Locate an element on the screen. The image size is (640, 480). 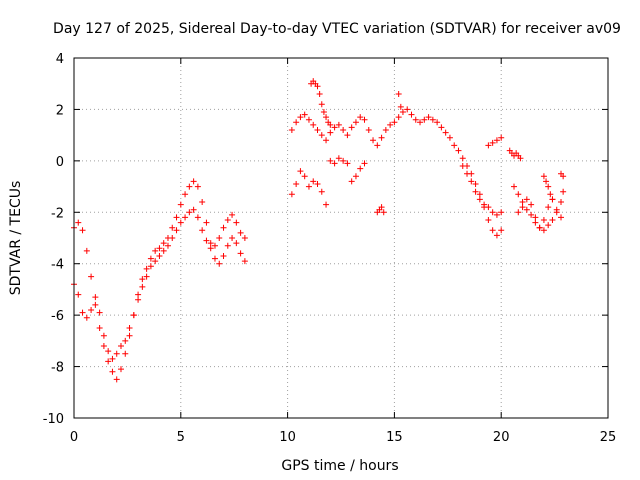
y-tick-label: 4 is located at coordinates (60, 59).